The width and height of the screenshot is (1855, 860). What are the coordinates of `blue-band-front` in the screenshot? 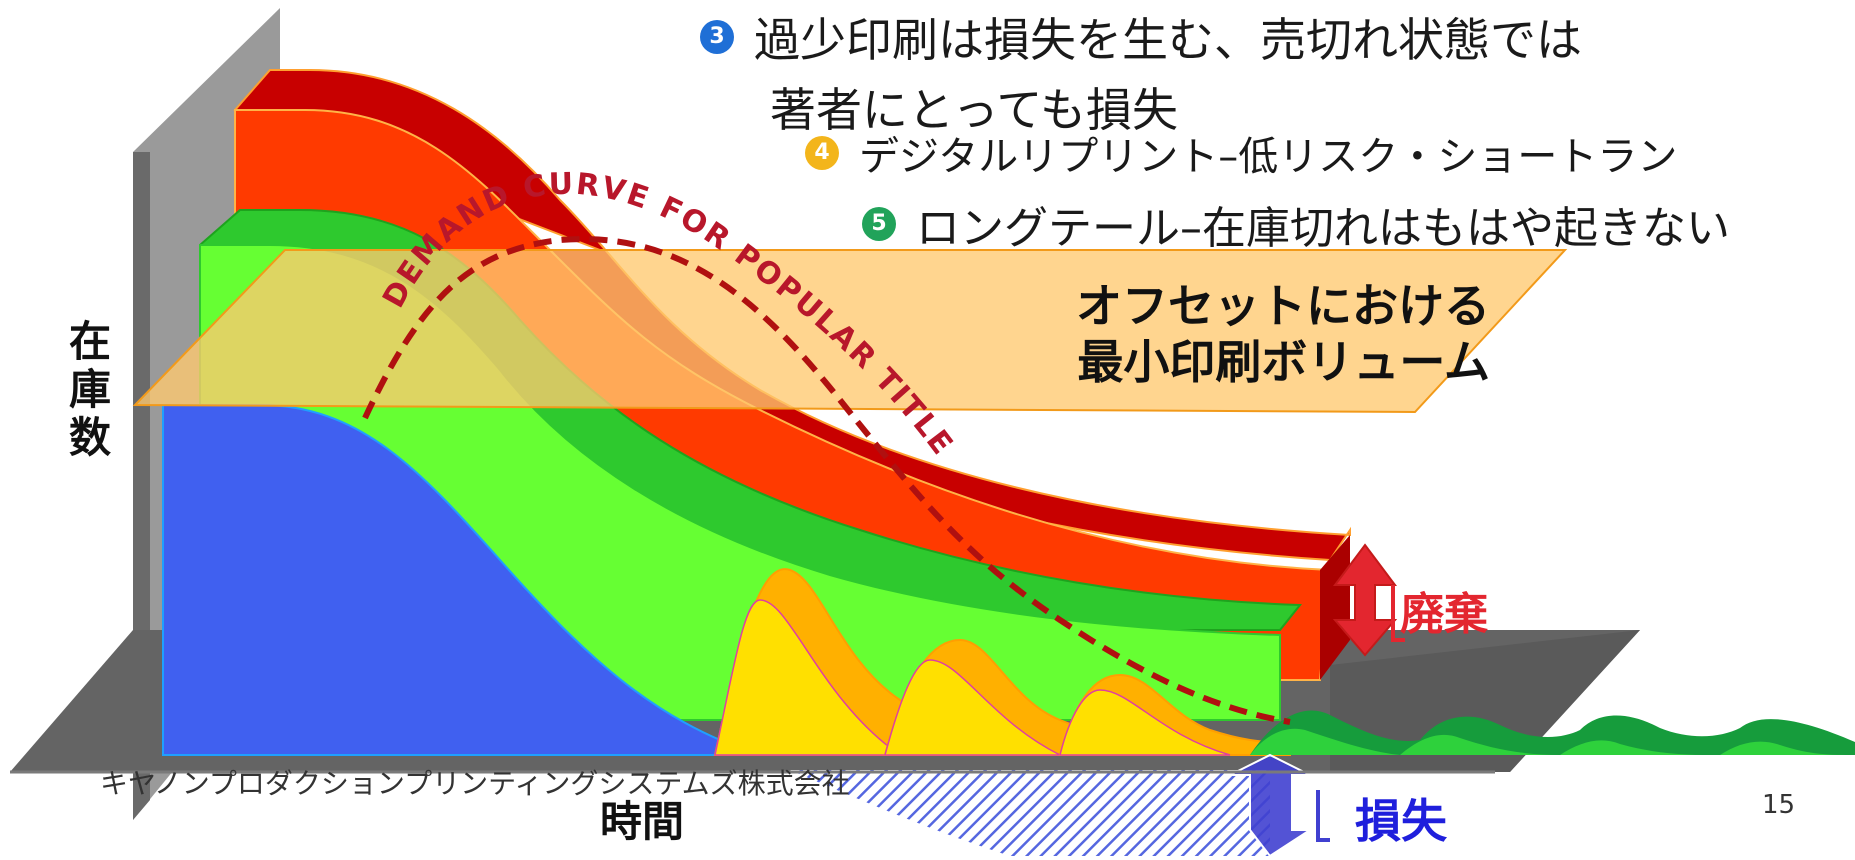 It's located at (461, 580).